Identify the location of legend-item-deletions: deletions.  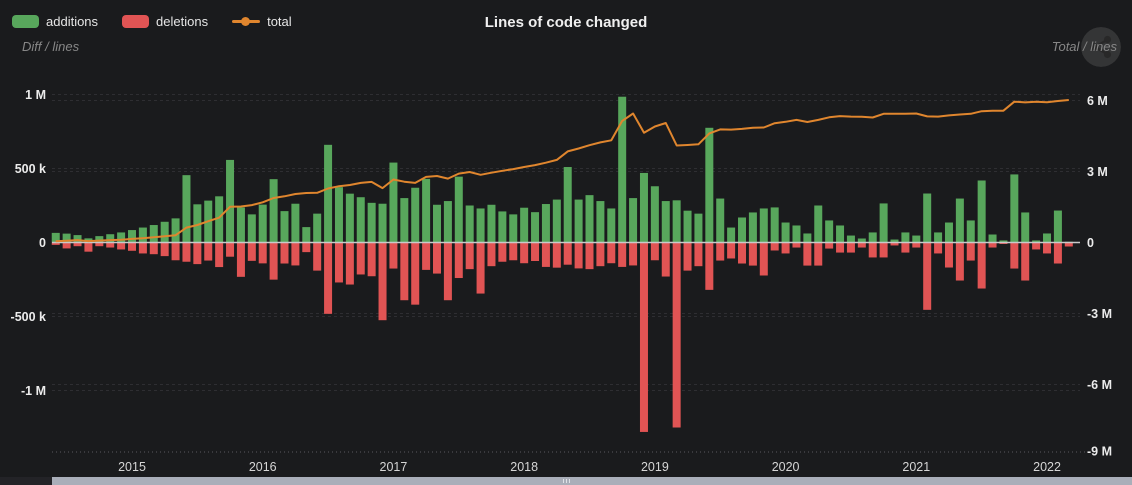
(165, 21).